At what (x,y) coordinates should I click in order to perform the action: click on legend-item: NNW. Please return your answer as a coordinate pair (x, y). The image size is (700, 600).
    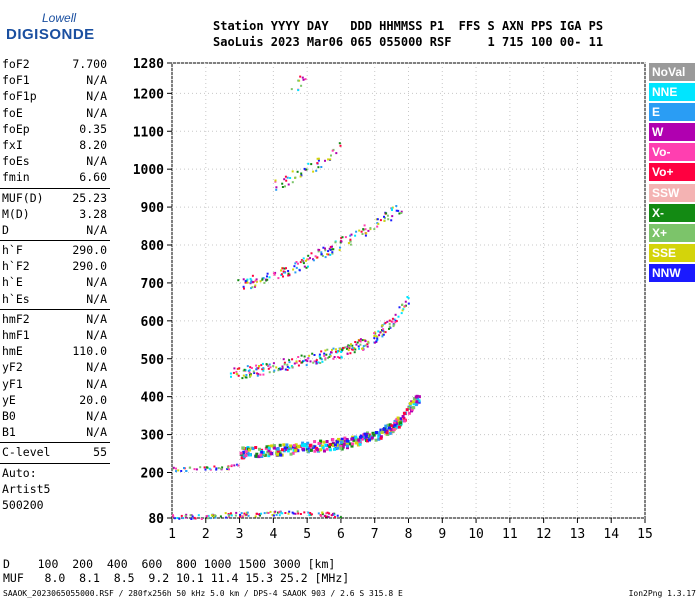
    Looking at the image, I should click on (672, 272).